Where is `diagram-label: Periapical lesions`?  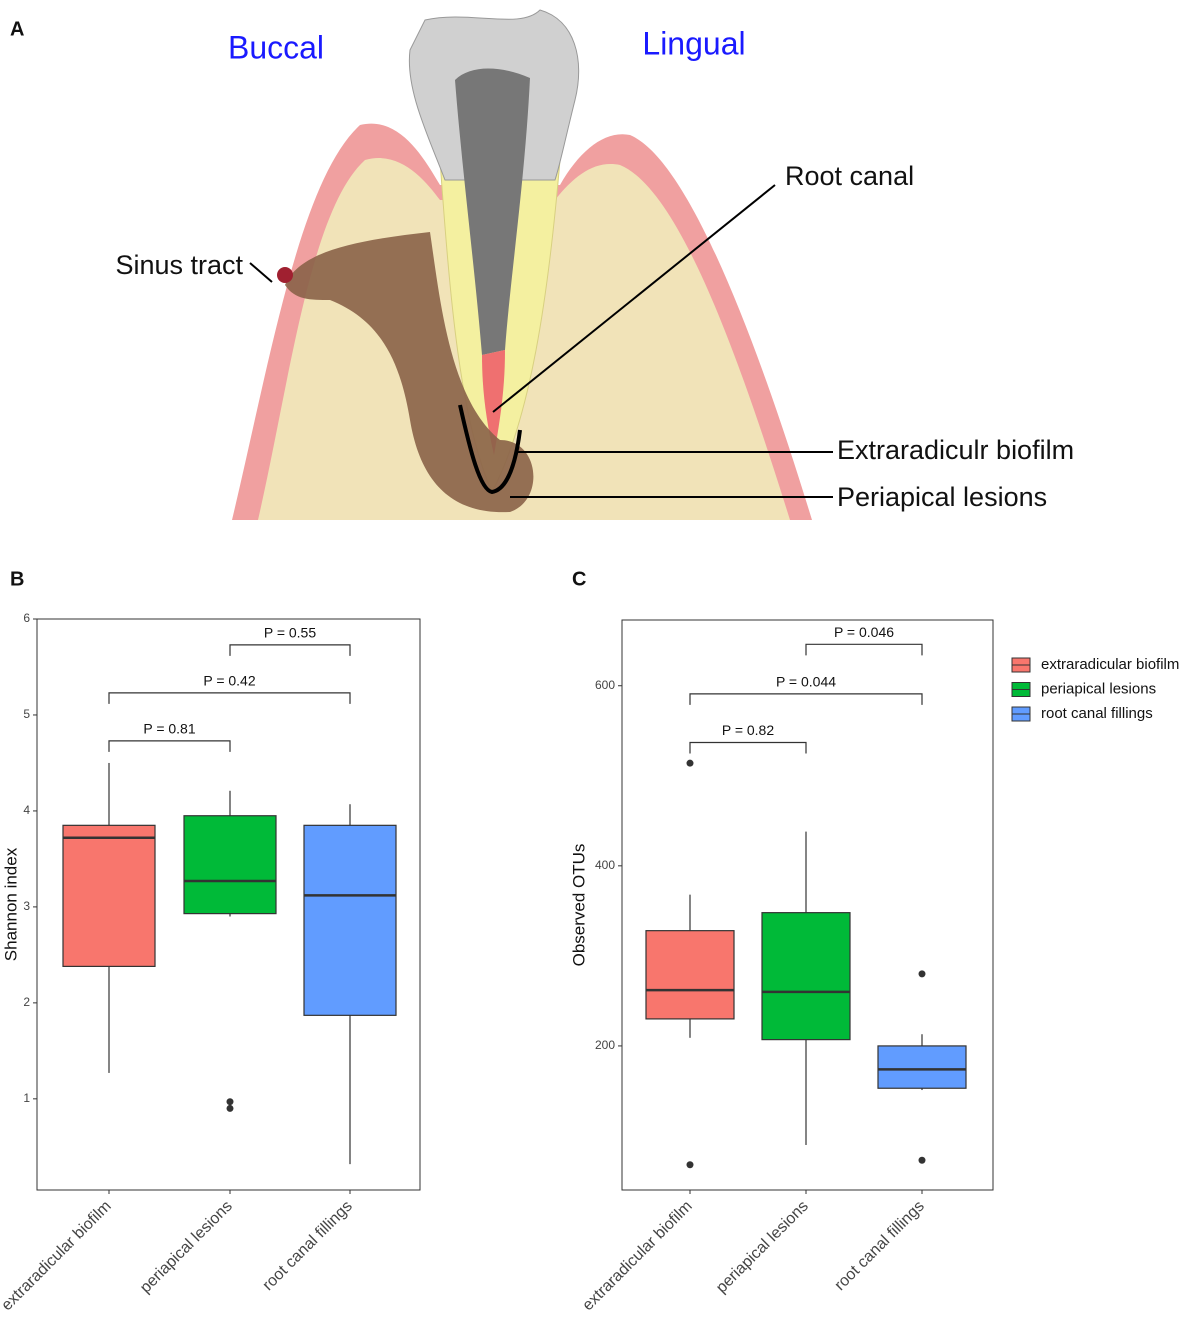
diagram-label: Periapical lesions is located at coordinates (942, 497).